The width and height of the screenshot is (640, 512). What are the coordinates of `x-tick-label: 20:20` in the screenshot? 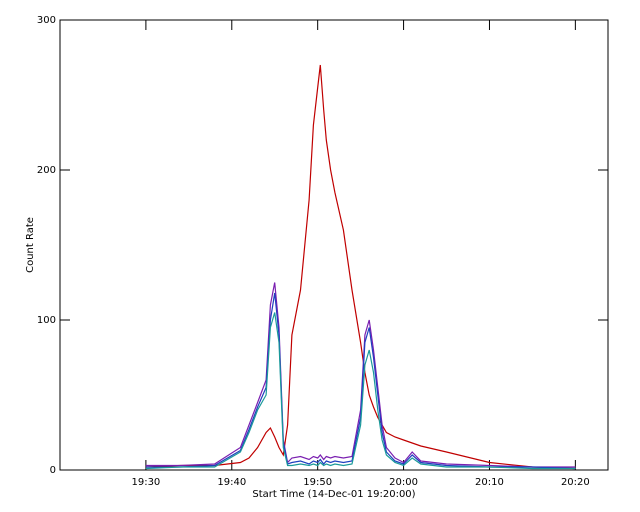 It's located at (575, 482).